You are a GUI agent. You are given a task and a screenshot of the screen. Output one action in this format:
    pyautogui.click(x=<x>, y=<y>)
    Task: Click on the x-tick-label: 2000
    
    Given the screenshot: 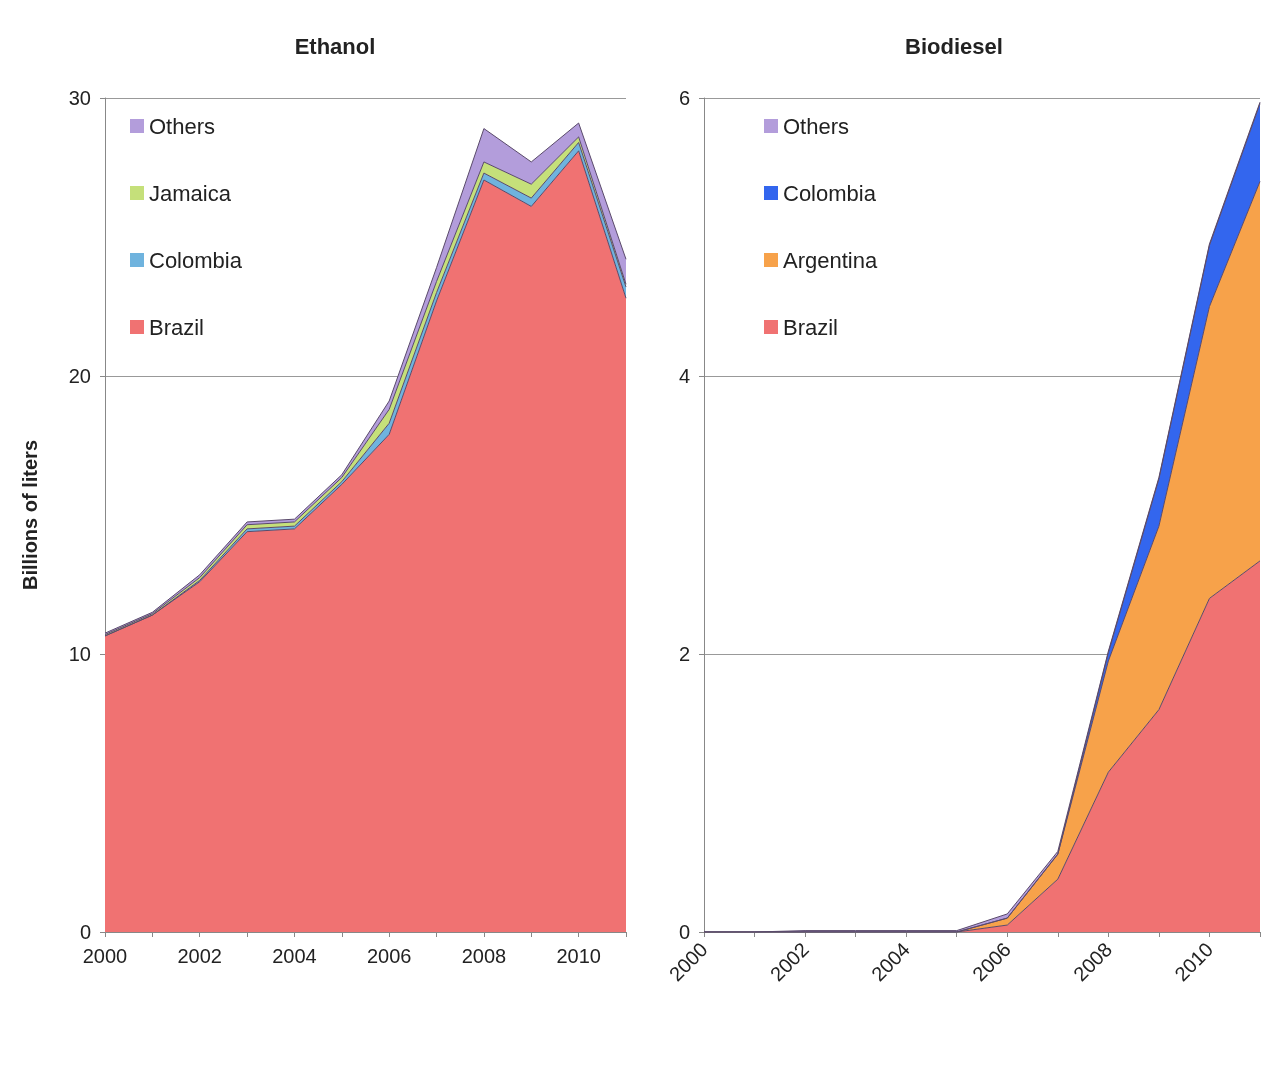 What is the action you would take?
    pyautogui.click(x=105, y=956)
    